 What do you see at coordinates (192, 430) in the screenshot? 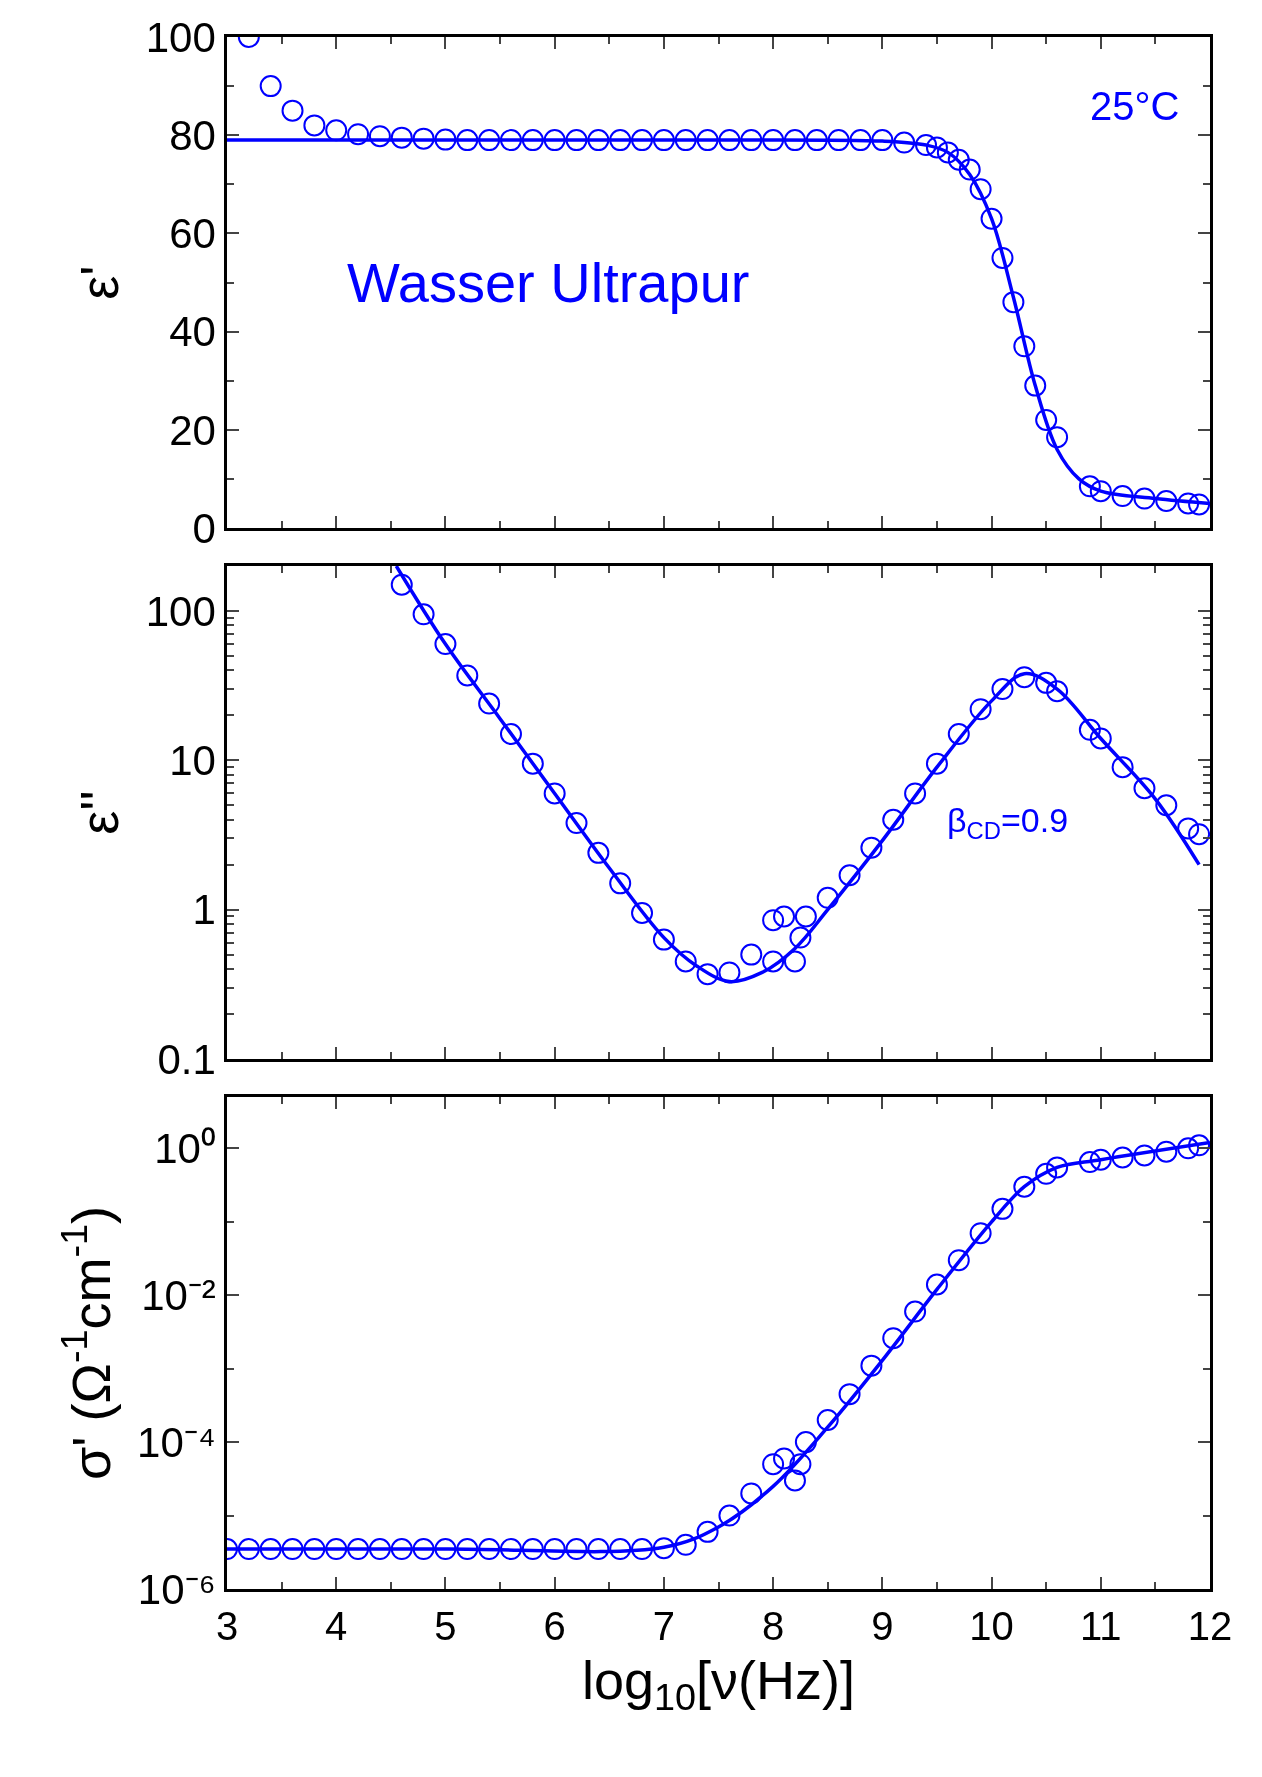
I see `y-tick-label: 20` at bounding box center [192, 430].